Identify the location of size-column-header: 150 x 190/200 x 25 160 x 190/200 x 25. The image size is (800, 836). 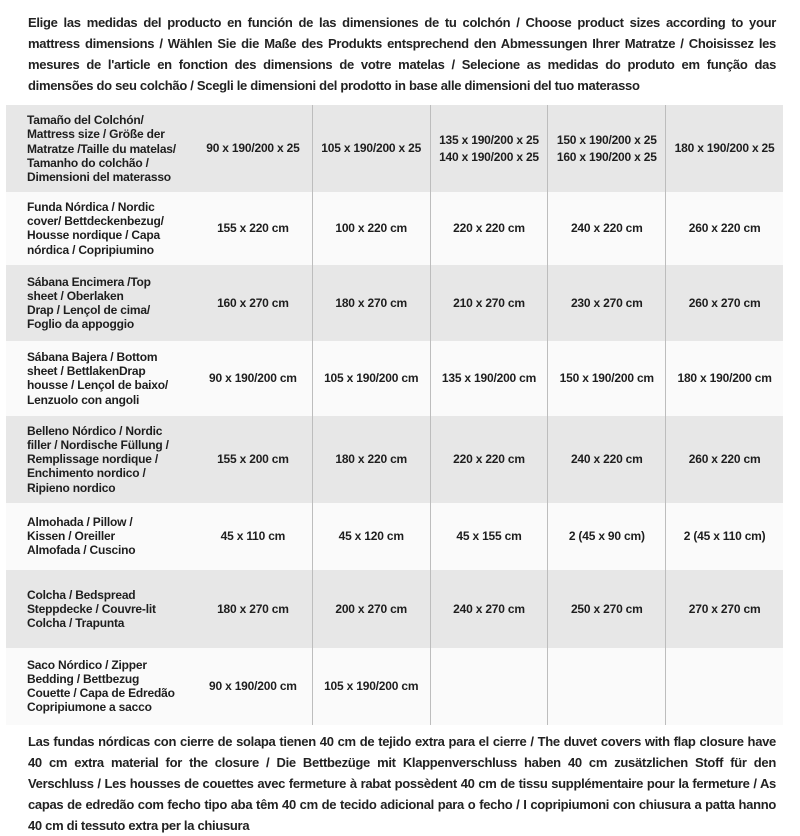
(606, 148).